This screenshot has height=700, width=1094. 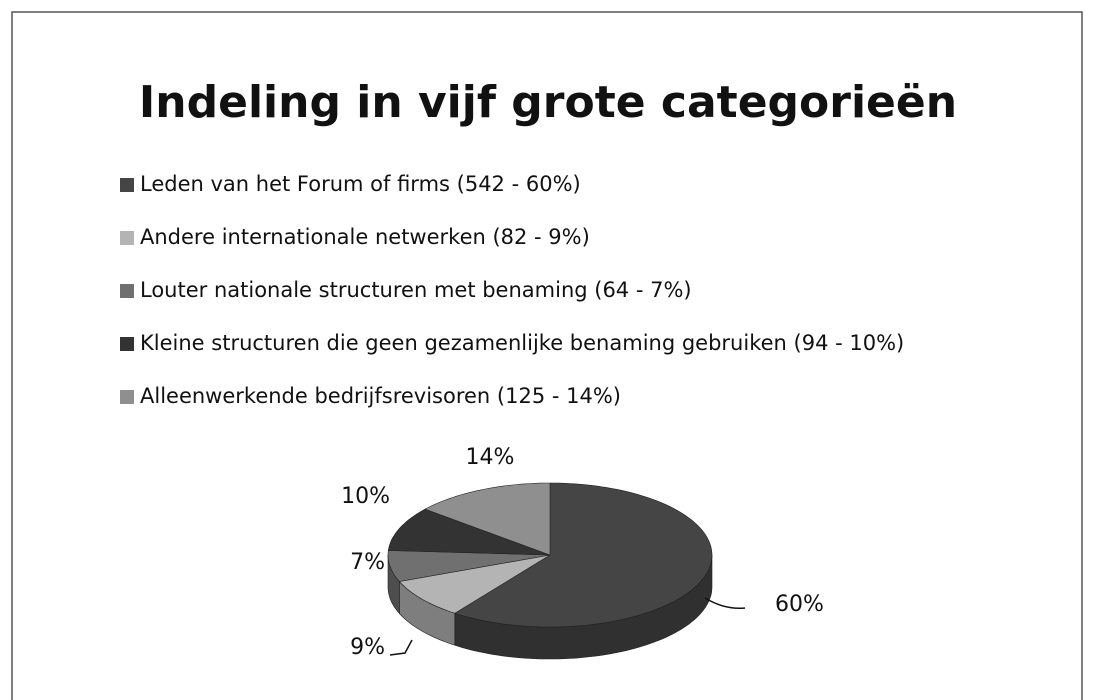 What do you see at coordinates (367, 562) in the screenshot?
I see `data-label: 7%` at bounding box center [367, 562].